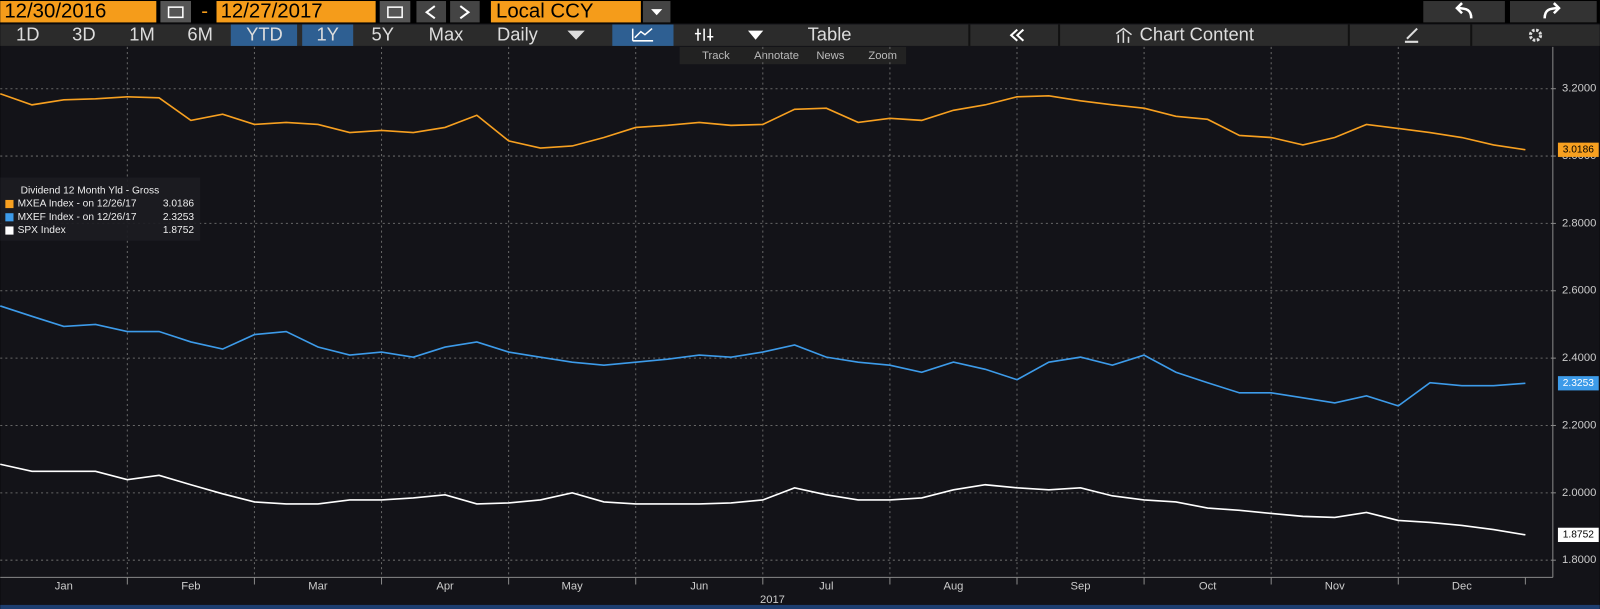 Image resolution: width=1600 pixels, height=609 pixels. What do you see at coordinates (1535, 35) in the screenshot?
I see `settings-icon` at bounding box center [1535, 35].